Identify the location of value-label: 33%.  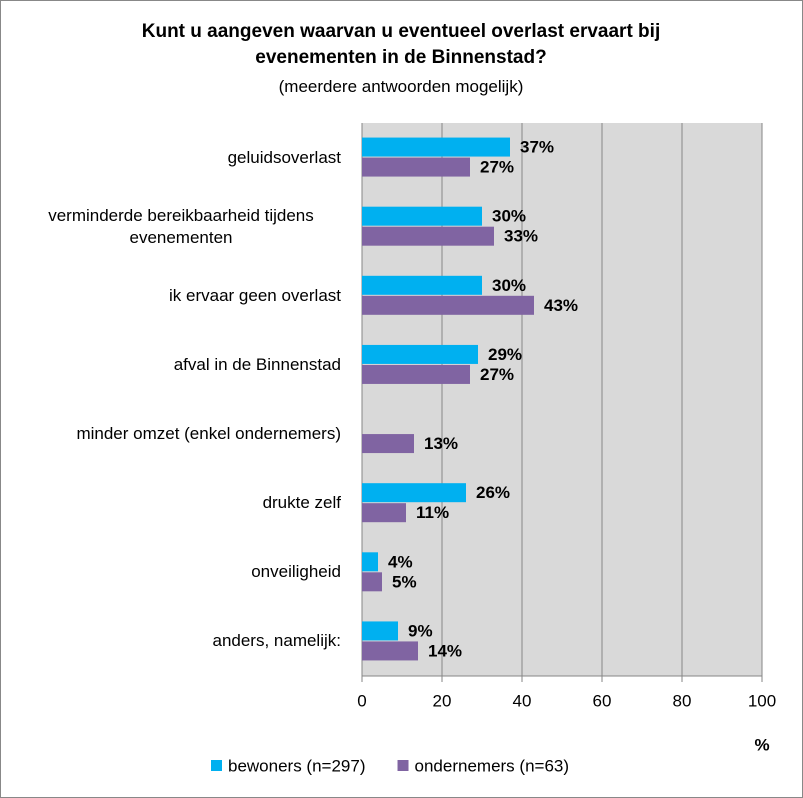
(521, 236).